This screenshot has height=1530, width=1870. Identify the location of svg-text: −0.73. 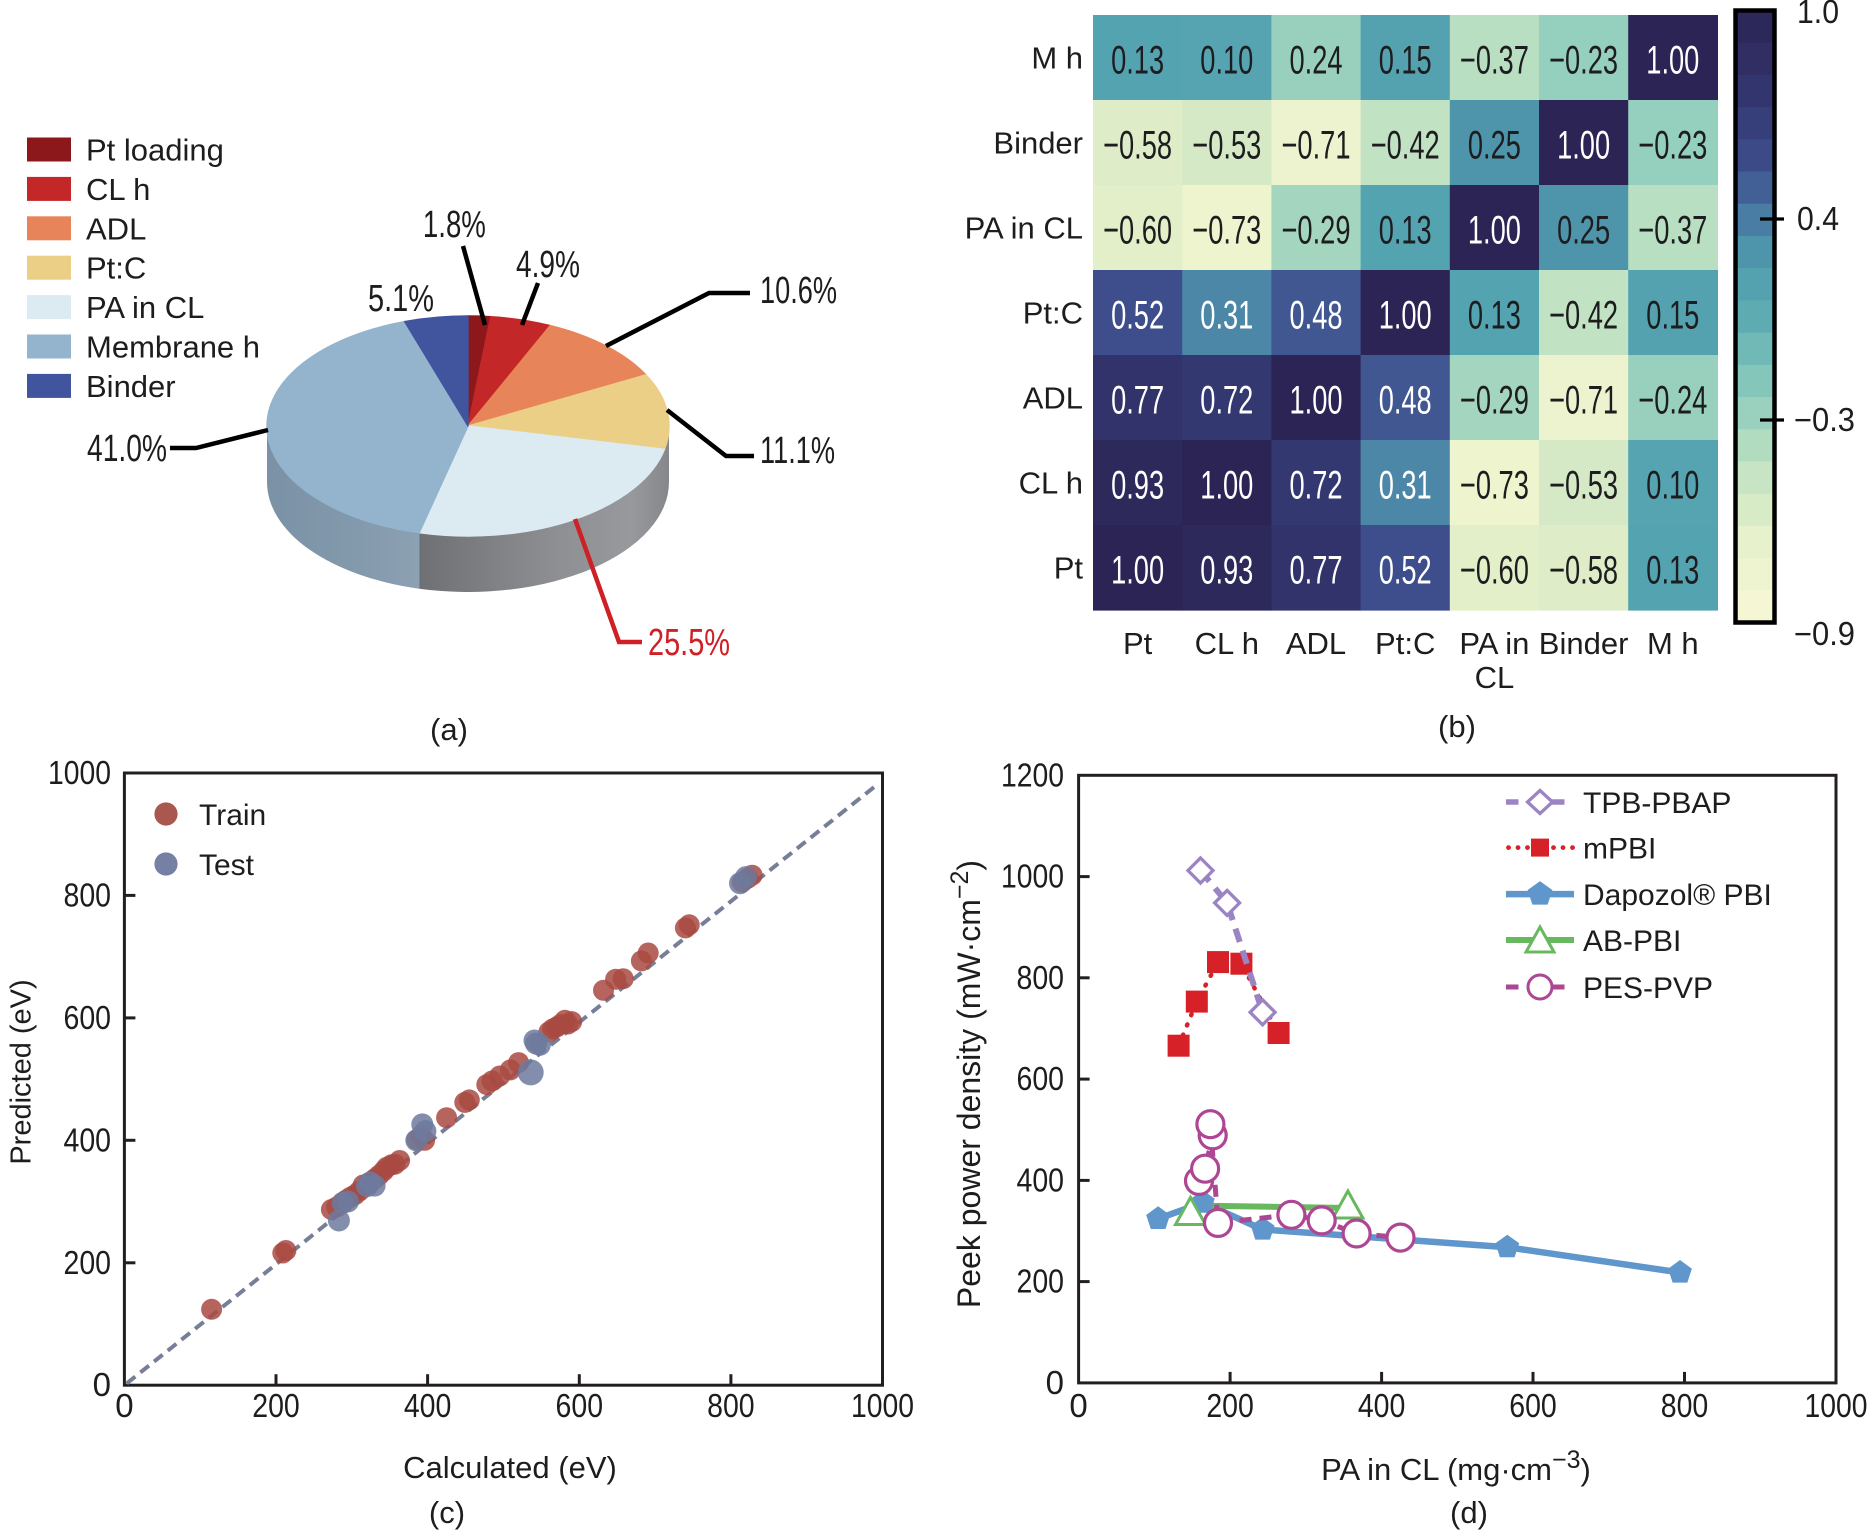
(1226, 231).